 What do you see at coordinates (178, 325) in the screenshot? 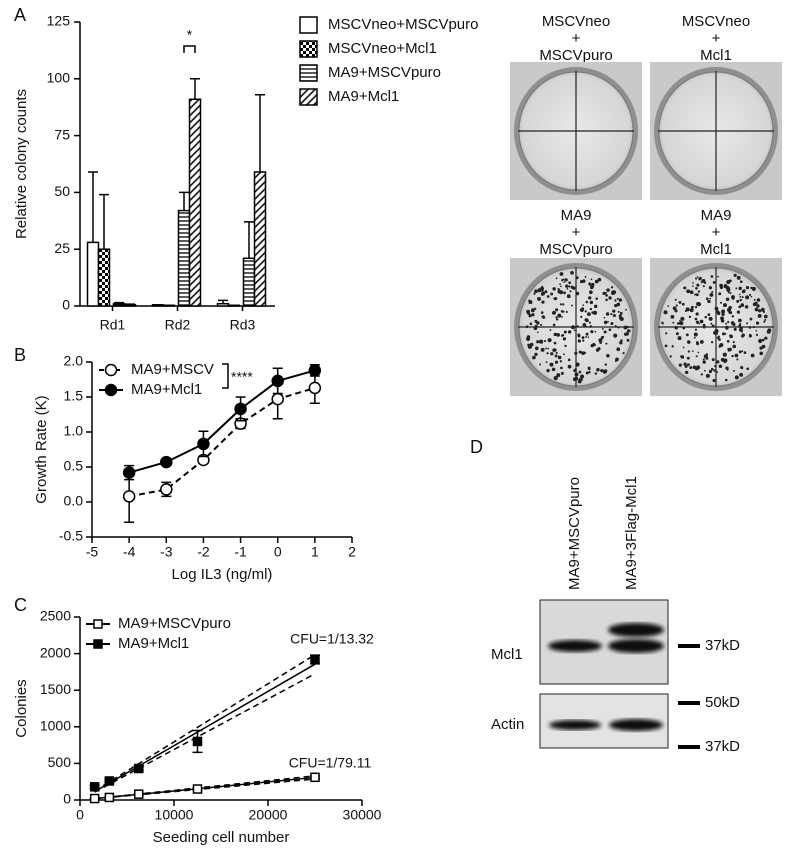
I see `x-tick-label: Rd2` at bounding box center [178, 325].